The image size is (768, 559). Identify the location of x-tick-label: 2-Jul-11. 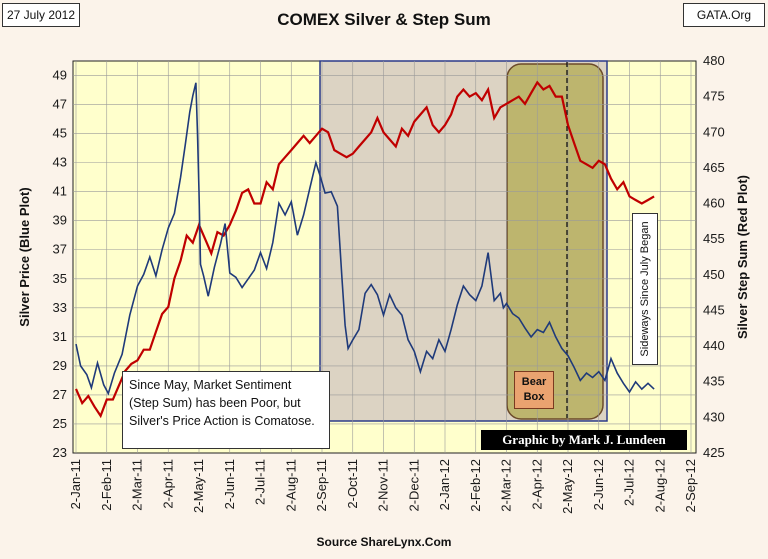
(260, 482).